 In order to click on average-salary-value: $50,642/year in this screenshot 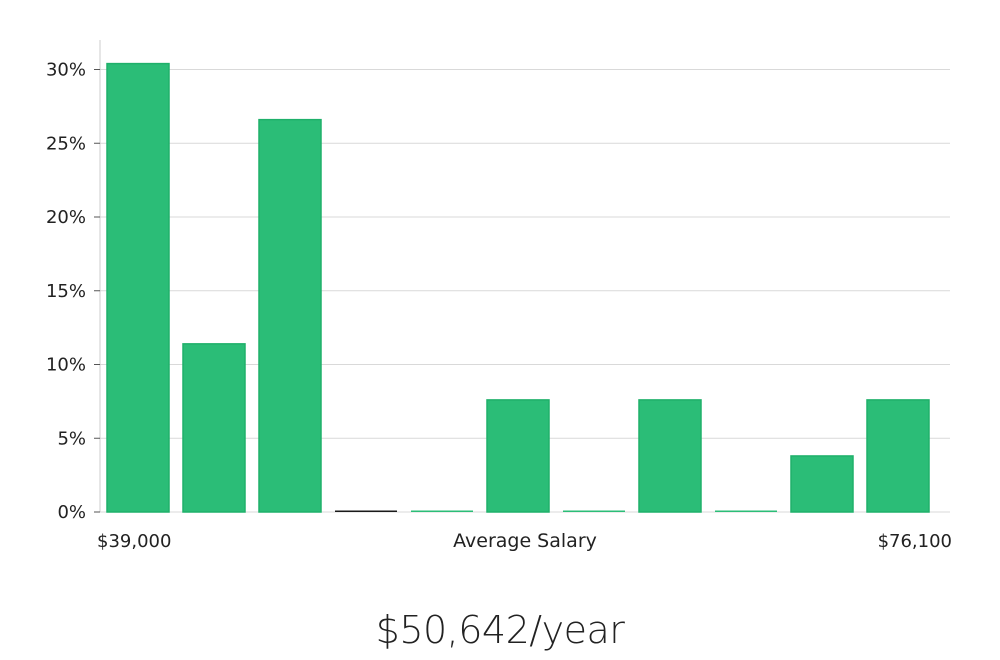, I will do `click(500, 630)`.